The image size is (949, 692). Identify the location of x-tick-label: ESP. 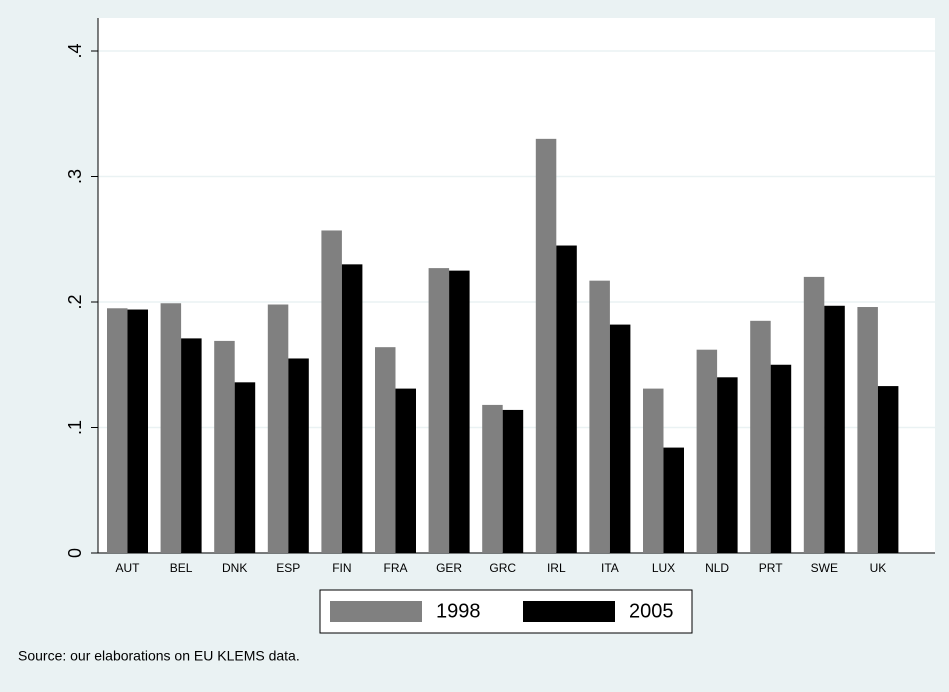
(288, 568).